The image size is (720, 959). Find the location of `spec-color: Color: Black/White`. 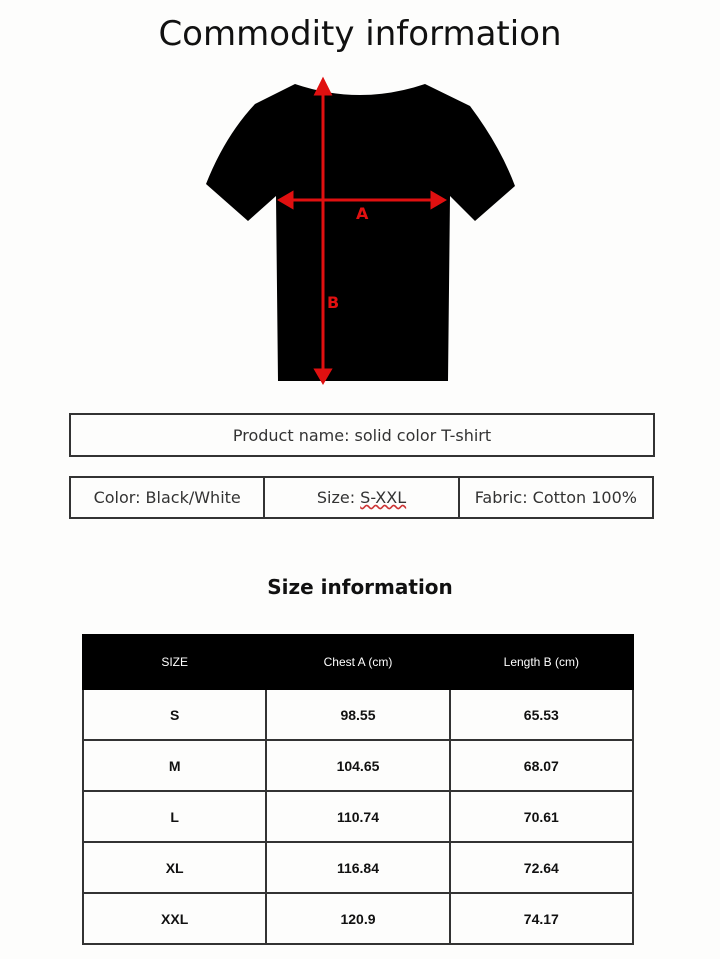

spec-color: Color: Black/White is located at coordinates (167, 497).